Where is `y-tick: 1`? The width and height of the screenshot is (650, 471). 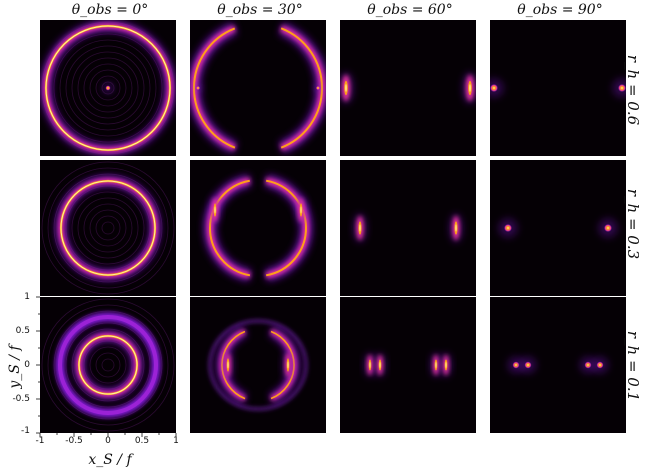 y-tick: 1 is located at coordinates (27, 297).